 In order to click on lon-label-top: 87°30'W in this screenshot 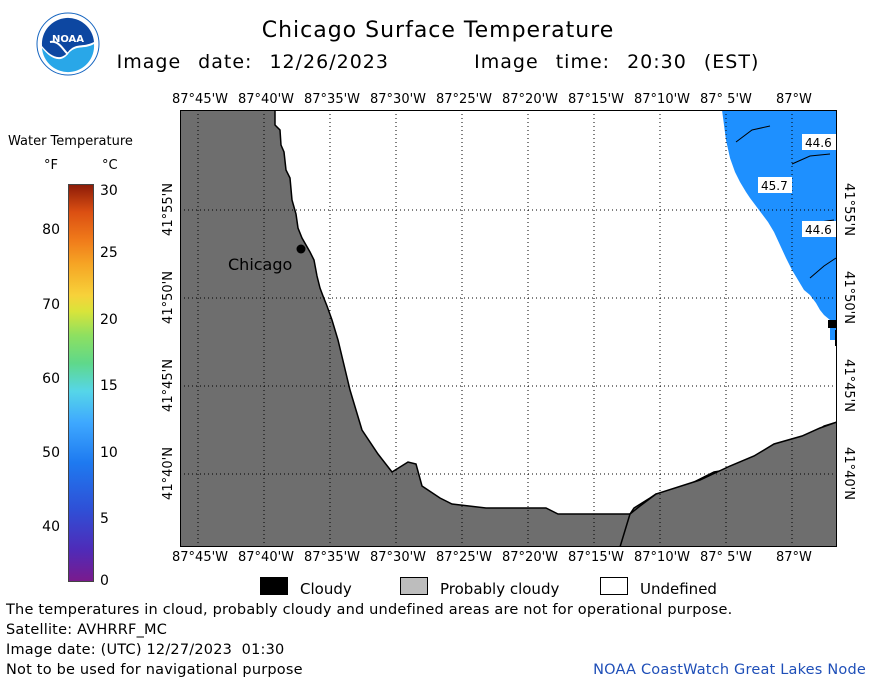, I will do `click(398, 99)`.